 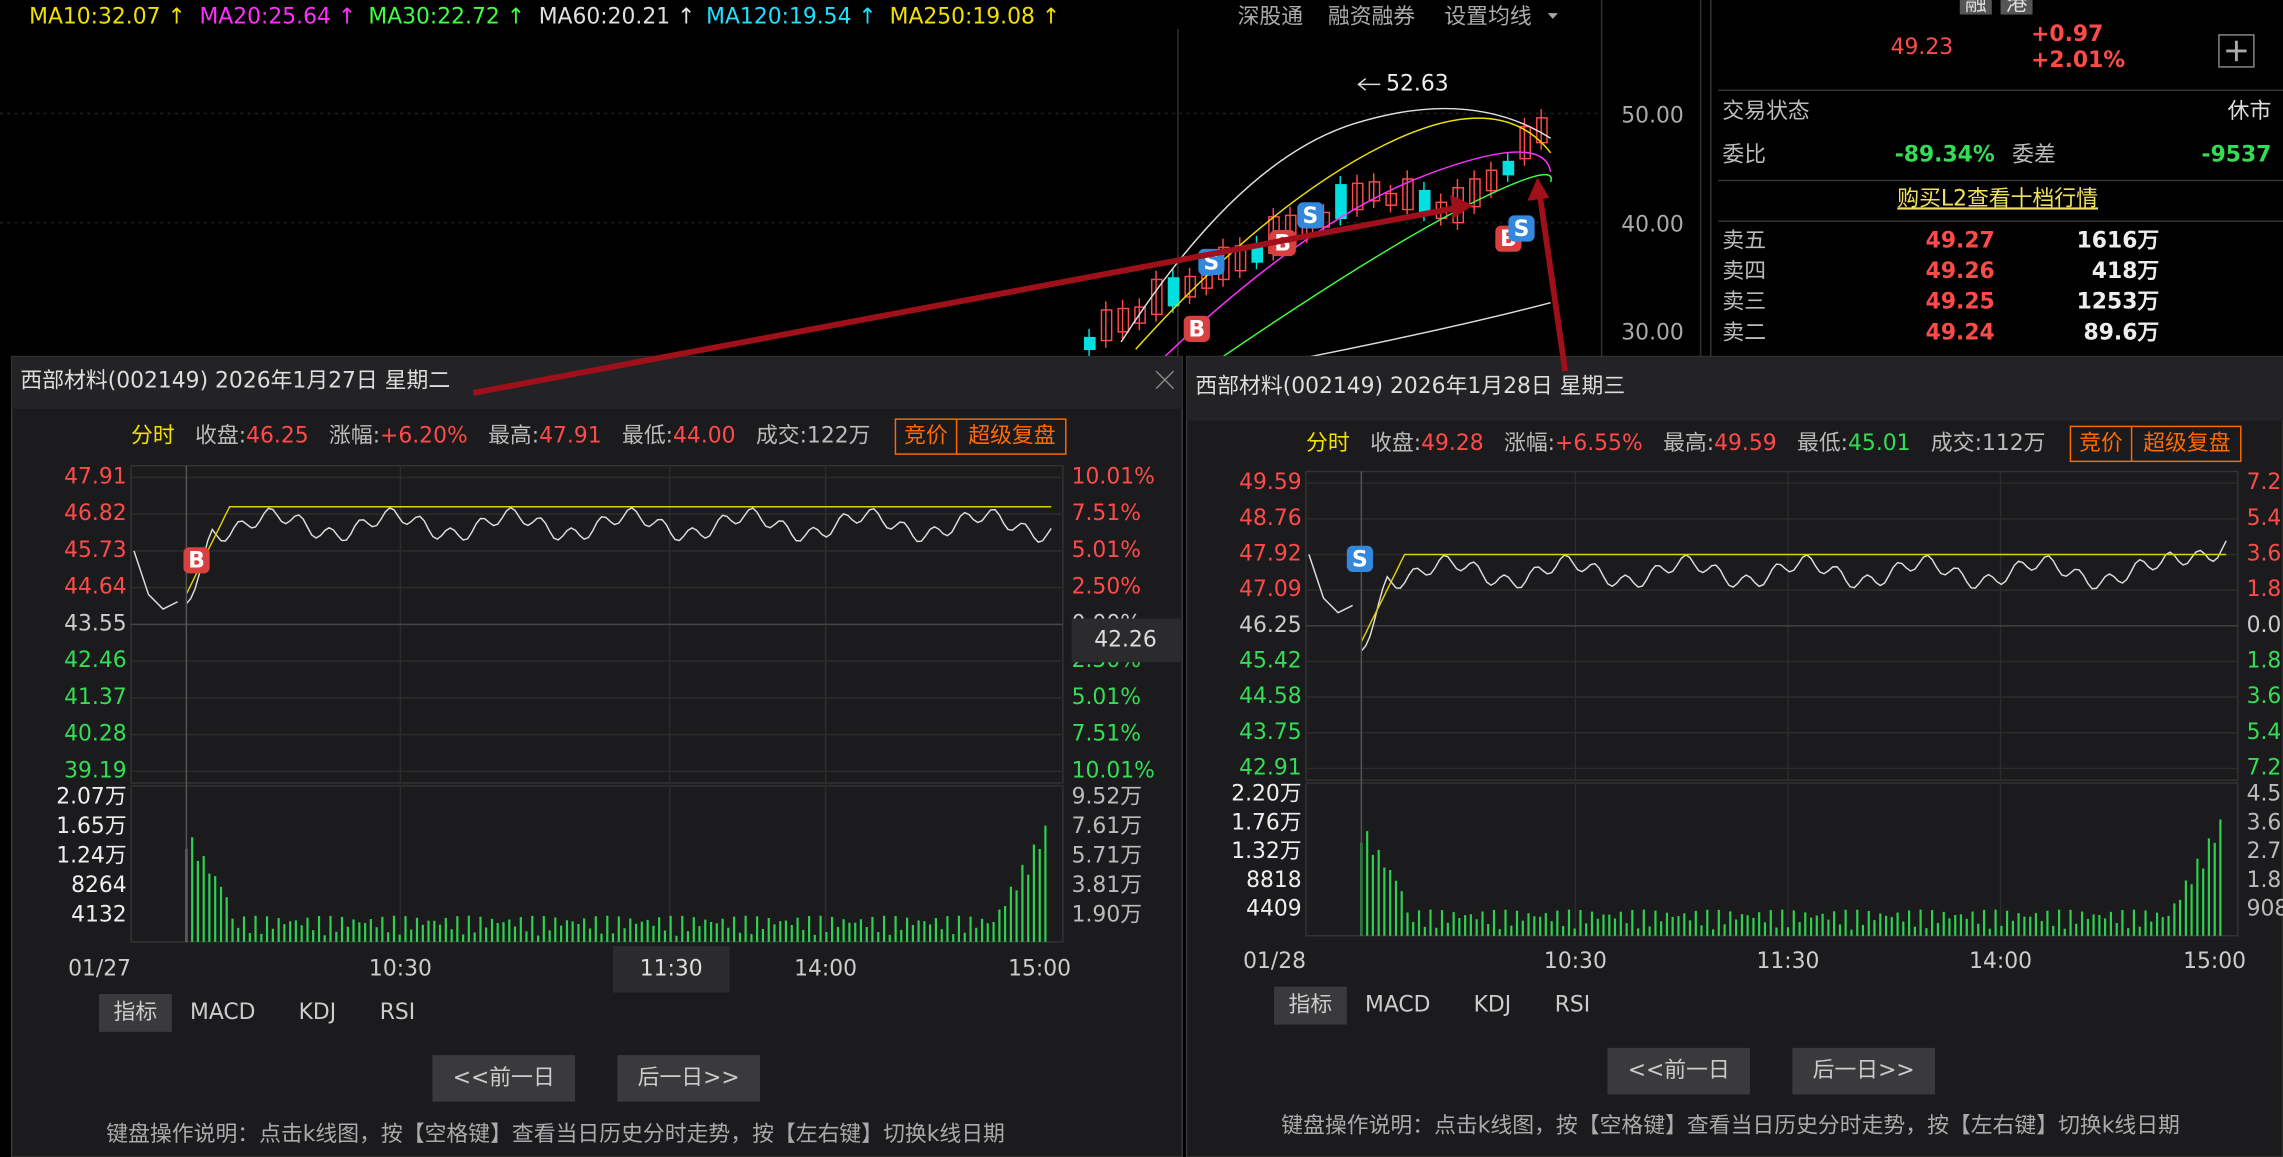 What do you see at coordinates (1744, 271) in the screenshot?
I see `ask-name: 卖四` at bounding box center [1744, 271].